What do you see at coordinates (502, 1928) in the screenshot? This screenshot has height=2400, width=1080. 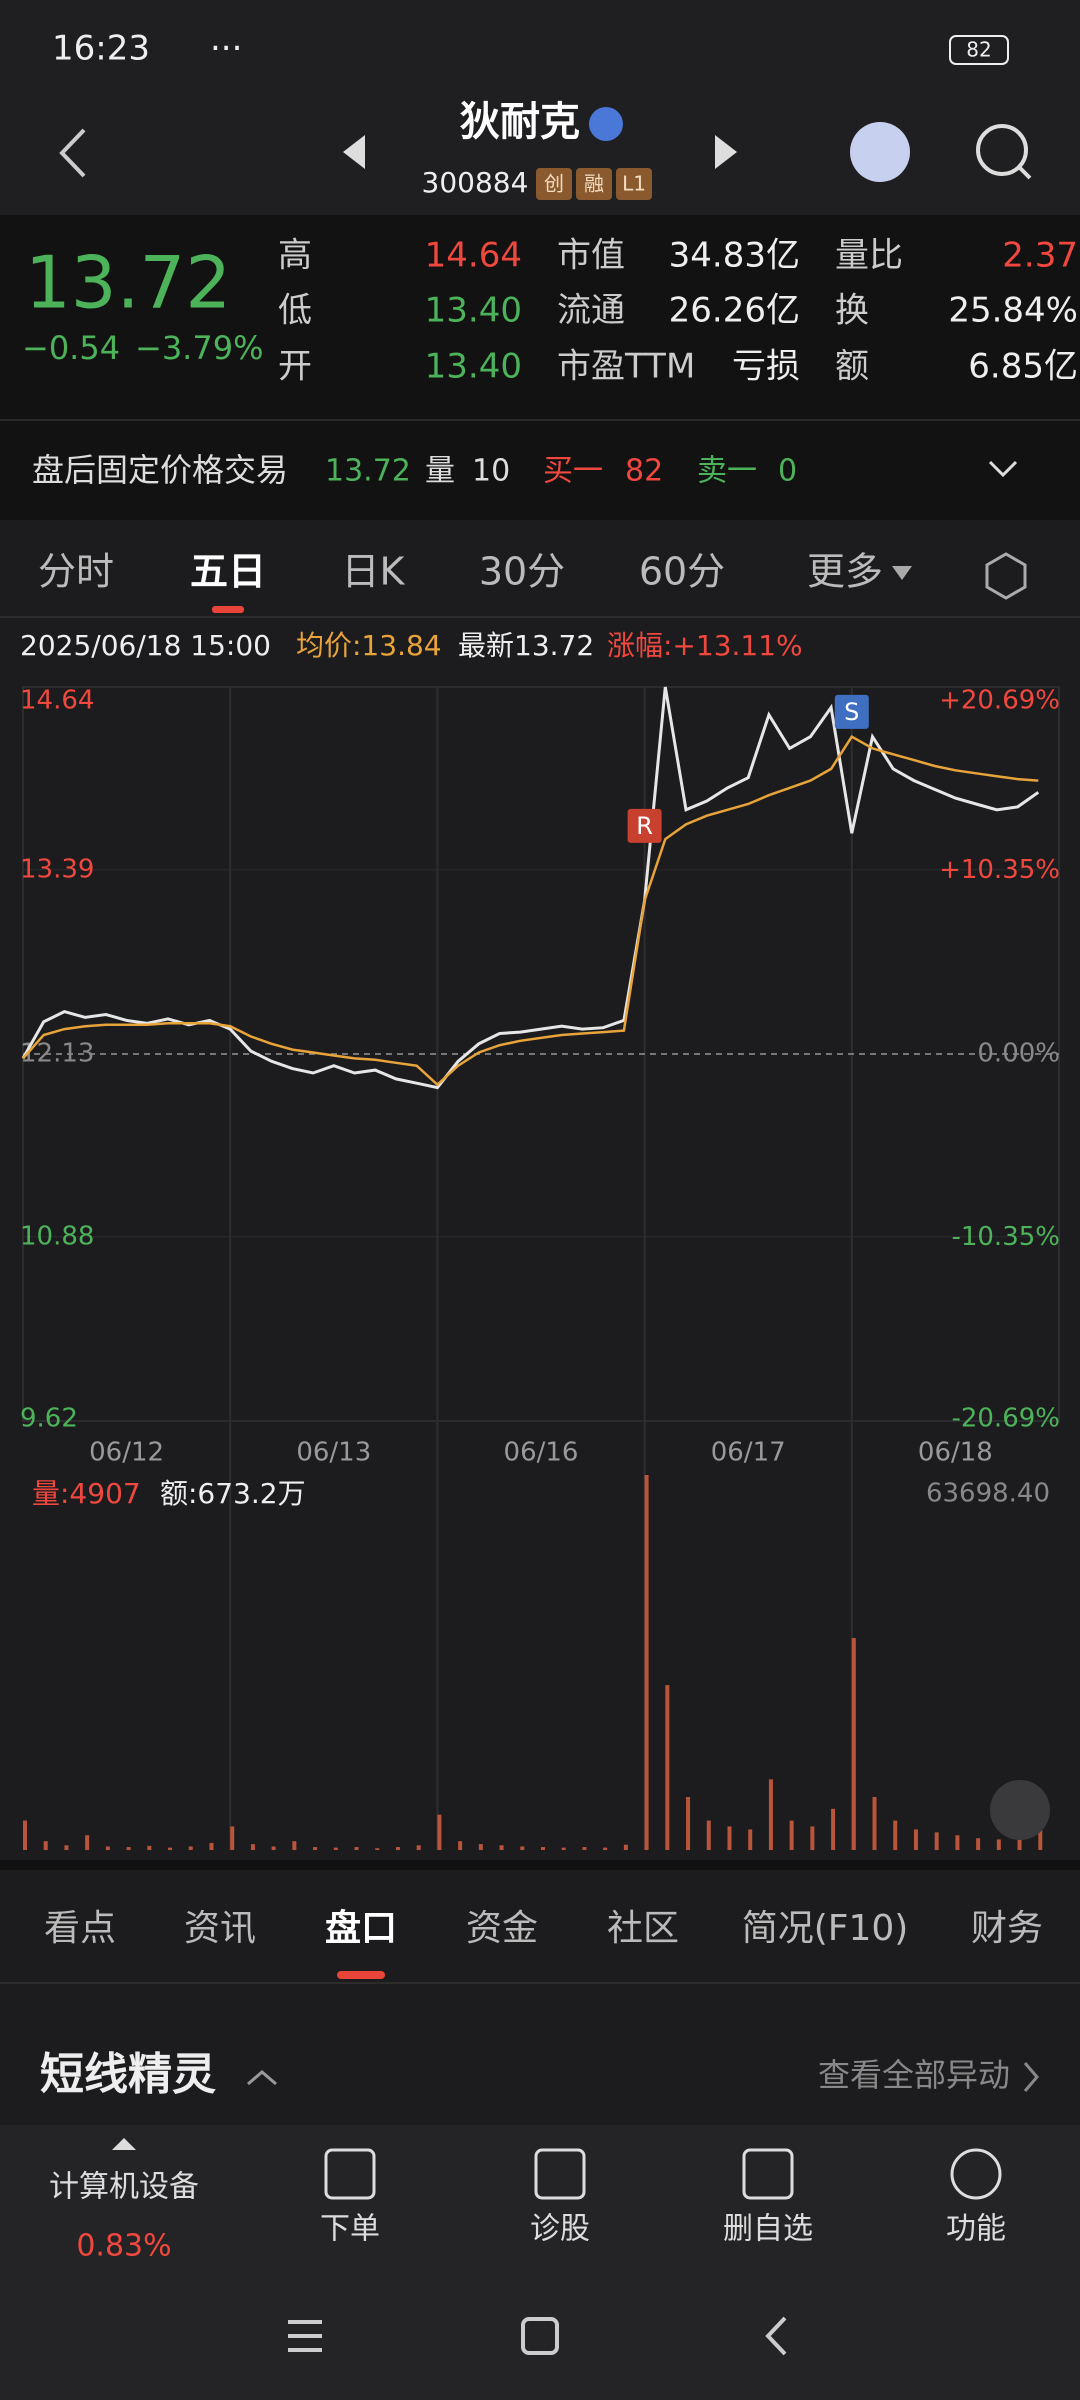 I see `tab: 资金` at bounding box center [502, 1928].